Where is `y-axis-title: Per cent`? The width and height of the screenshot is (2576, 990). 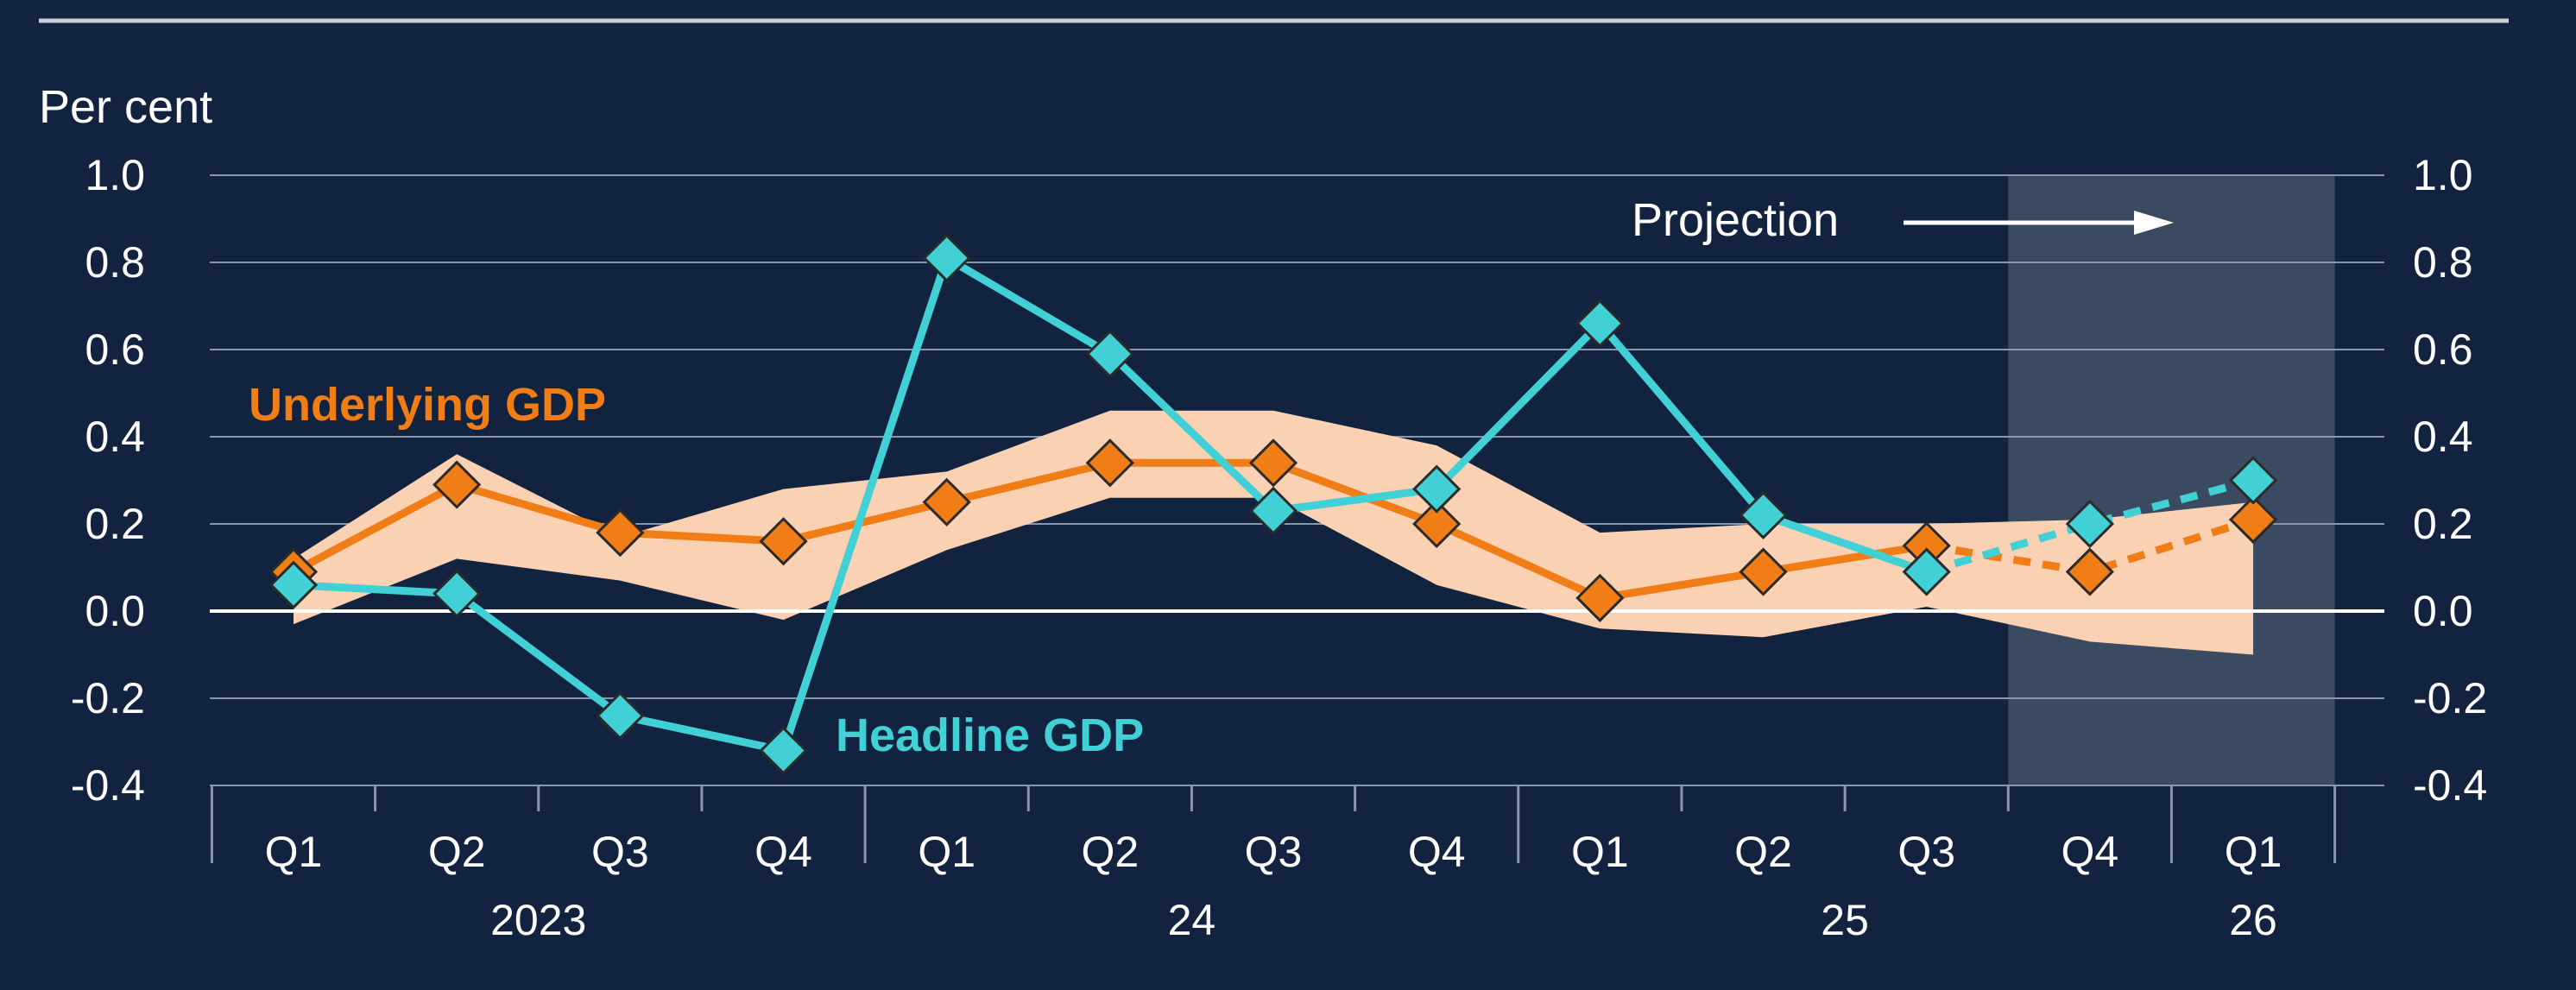
y-axis-title: Per cent is located at coordinates (125, 107).